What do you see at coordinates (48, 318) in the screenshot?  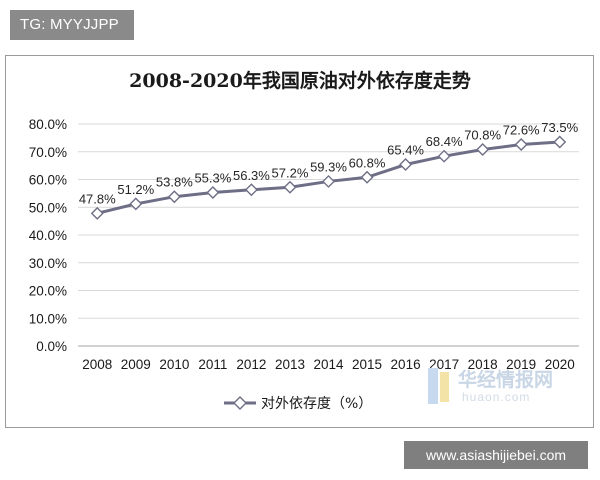 I see `y-tick-label: 10.0%` at bounding box center [48, 318].